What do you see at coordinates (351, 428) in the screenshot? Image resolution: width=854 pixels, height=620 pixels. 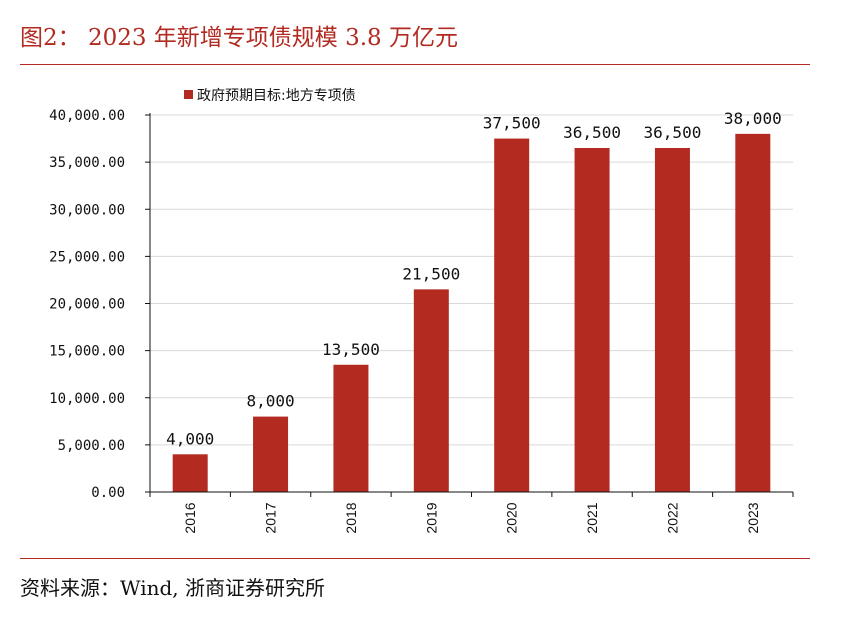 I see `bar-2018` at bounding box center [351, 428].